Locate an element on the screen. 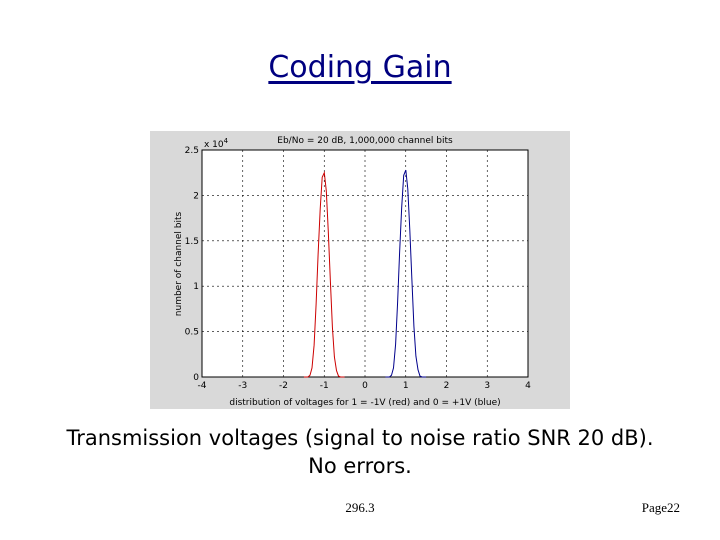  y-multiplier-exponent: 4 is located at coordinates (226, 141).